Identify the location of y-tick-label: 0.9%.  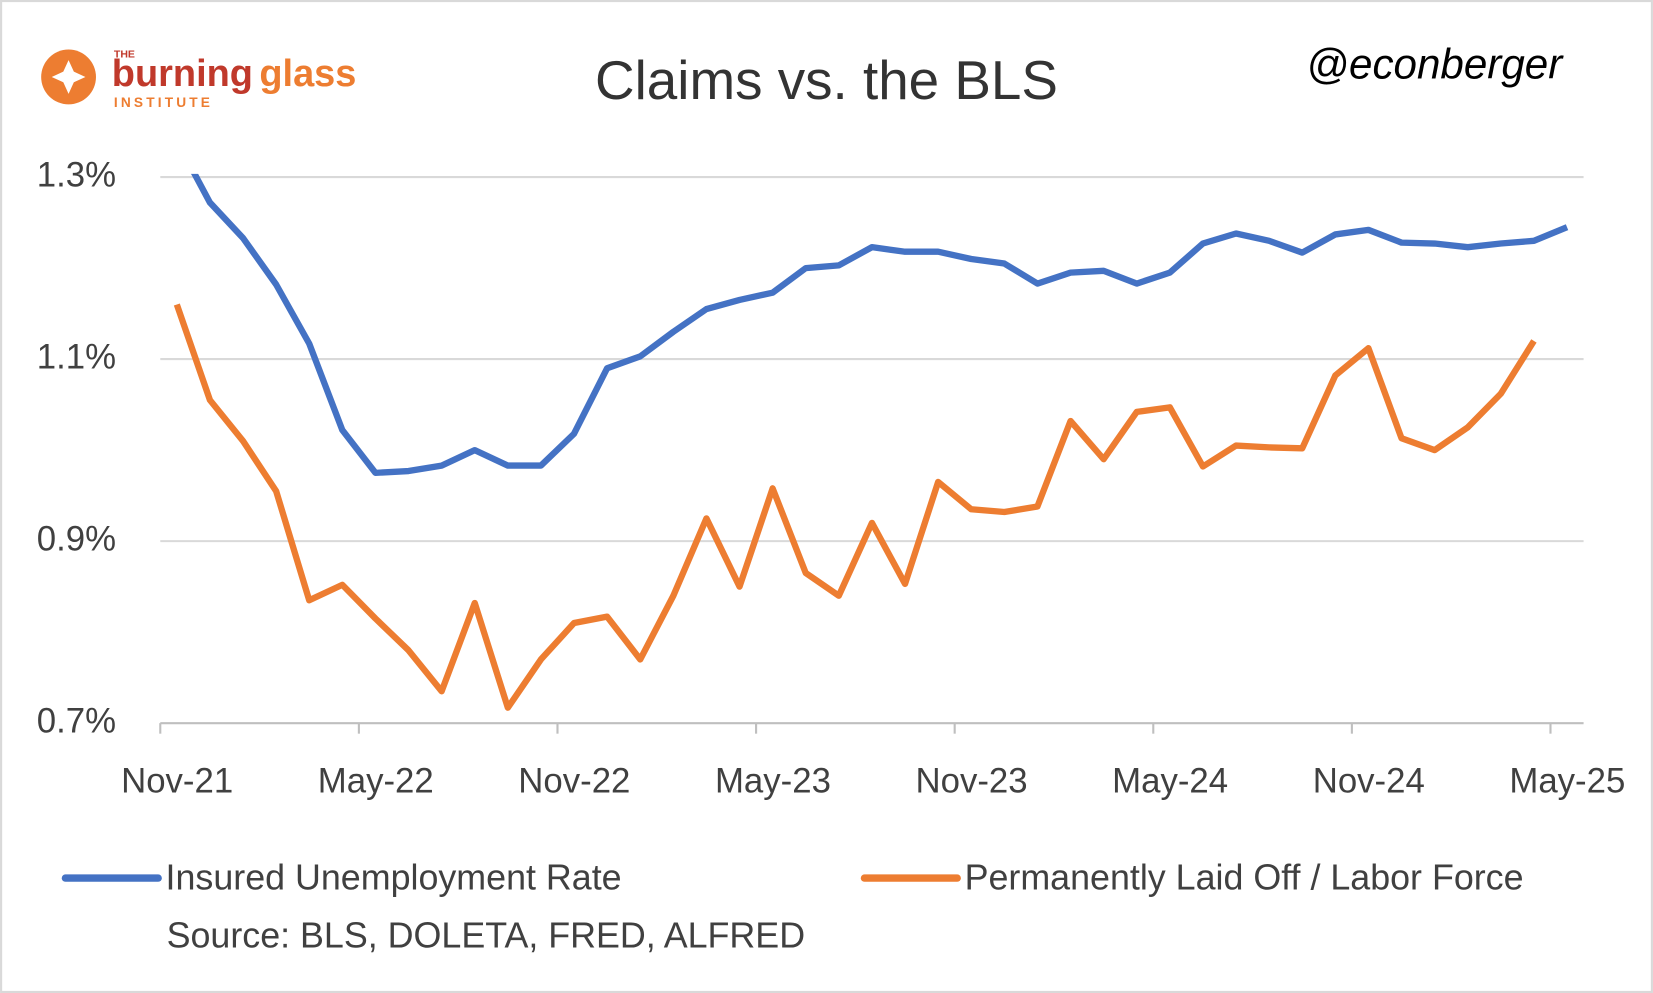
(76, 539).